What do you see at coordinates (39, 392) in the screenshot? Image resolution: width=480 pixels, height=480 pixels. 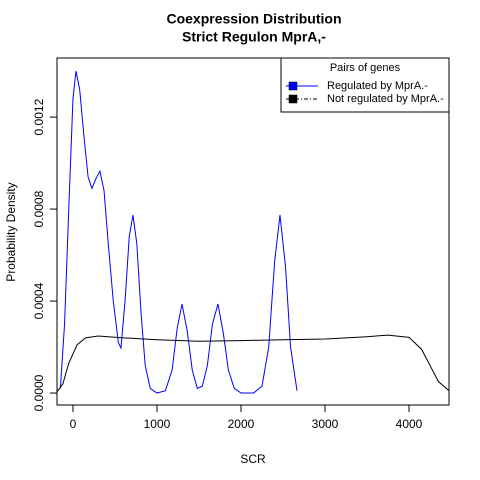 I see `y-tick-label: 0.0000` at bounding box center [39, 392].